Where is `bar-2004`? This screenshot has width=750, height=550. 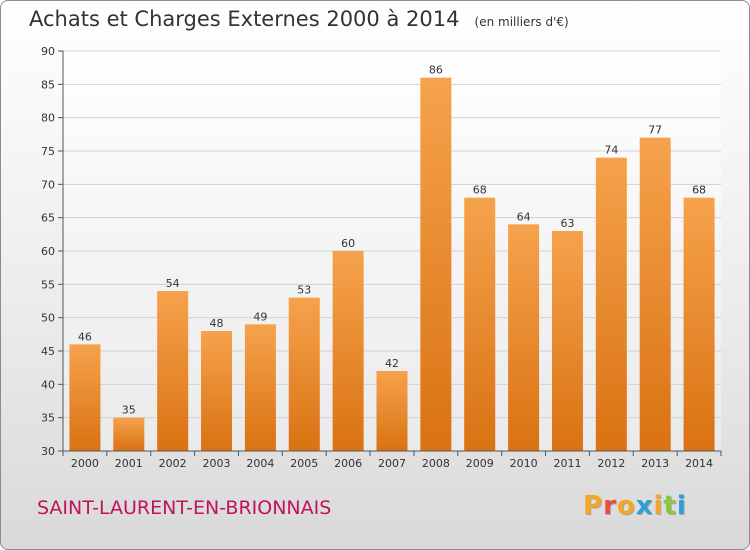
bar-2004 is located at coordinates (260, 387).